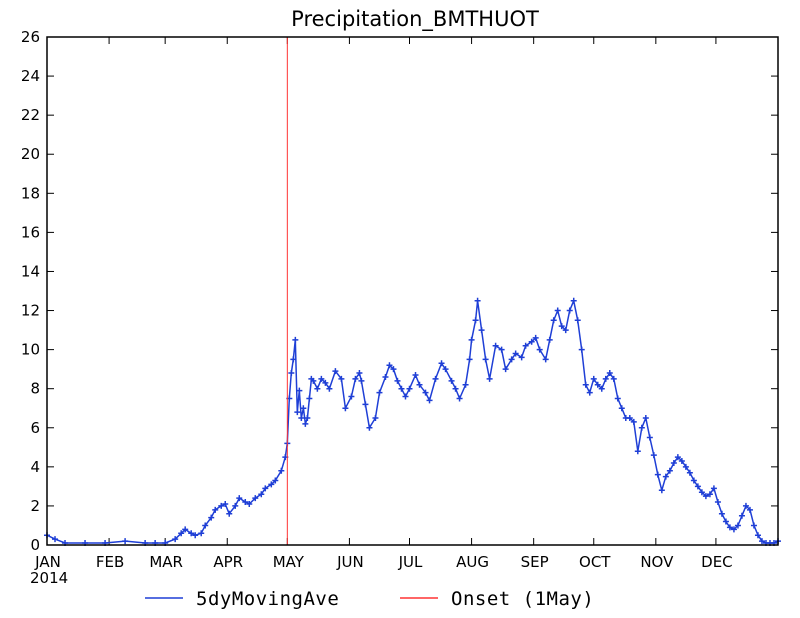 This screenshot has height=618, width=800. I want to click on chart-title: Precipitation_BMTHUOT, so click(415, 19).